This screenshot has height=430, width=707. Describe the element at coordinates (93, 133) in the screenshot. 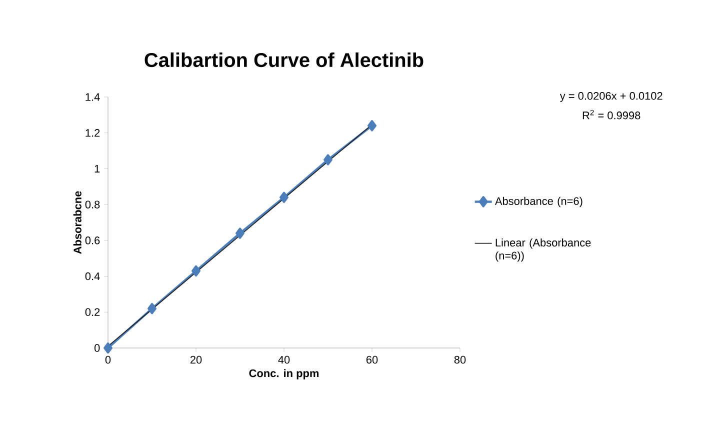

I see `y-tick-label: 1.2` at that location.